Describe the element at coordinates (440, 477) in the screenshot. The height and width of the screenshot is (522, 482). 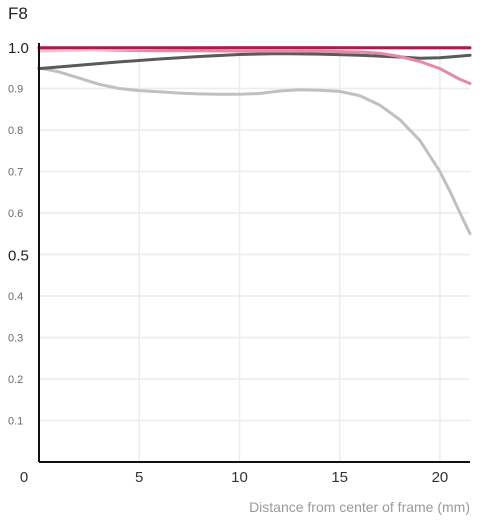
I see `x-tick-label: 20` at that location.